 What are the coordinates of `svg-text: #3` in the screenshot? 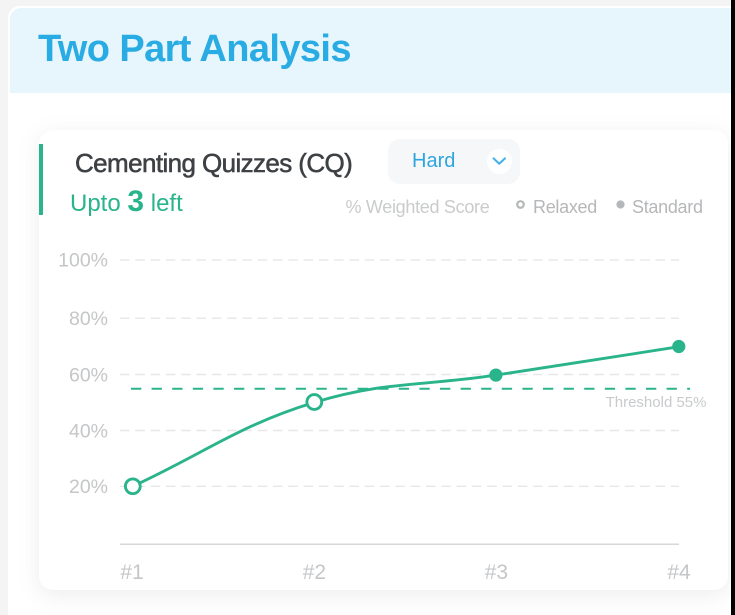 It's located at (496, 572).